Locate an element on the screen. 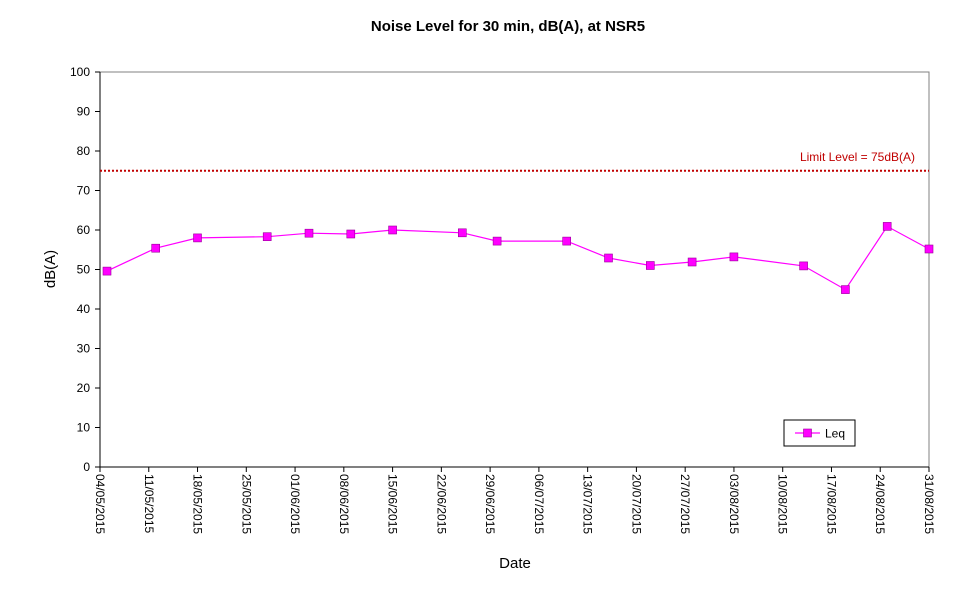 The height and width of the screenshot is (595, 974). y-tick-label: 20 is located at coordinates (84, 388).